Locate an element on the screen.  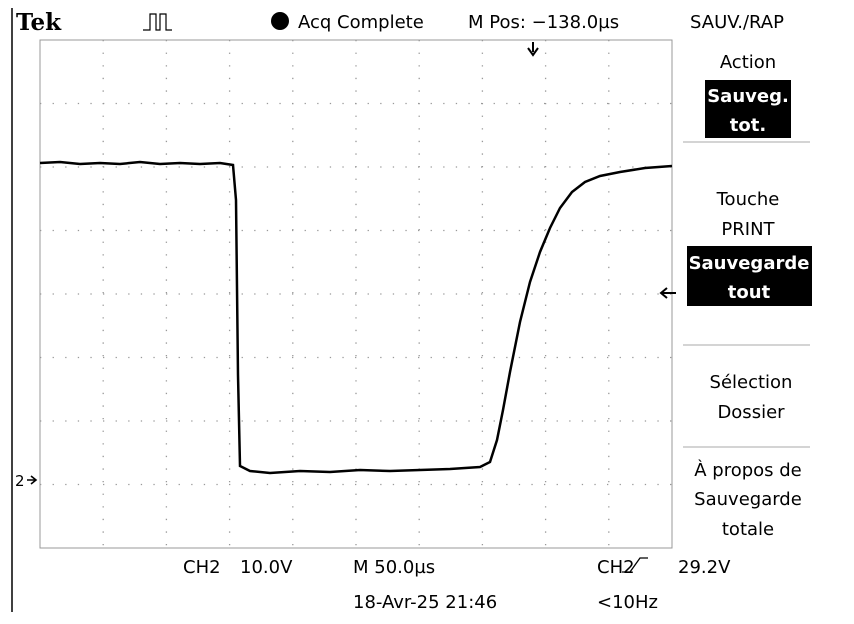
menu-label: Dossier is located at coordinates (751, 412).